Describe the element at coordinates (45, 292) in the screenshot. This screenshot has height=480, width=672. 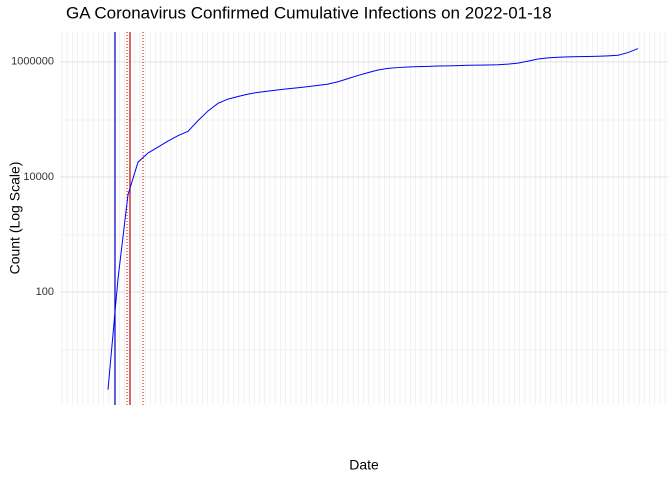
I see `y-tick-label: 100` at that location.